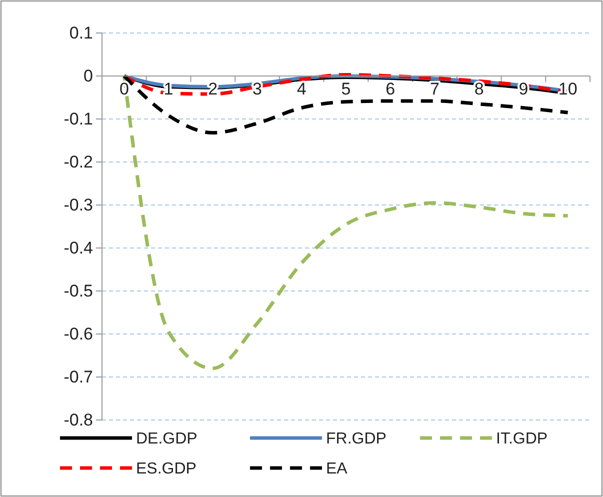 The width and height of the screenshot is (603, 497). What do you see at coordinates (391, 88) in the screenshot?
I see `x-tick-label: 6` at bounding box center [391, 88].